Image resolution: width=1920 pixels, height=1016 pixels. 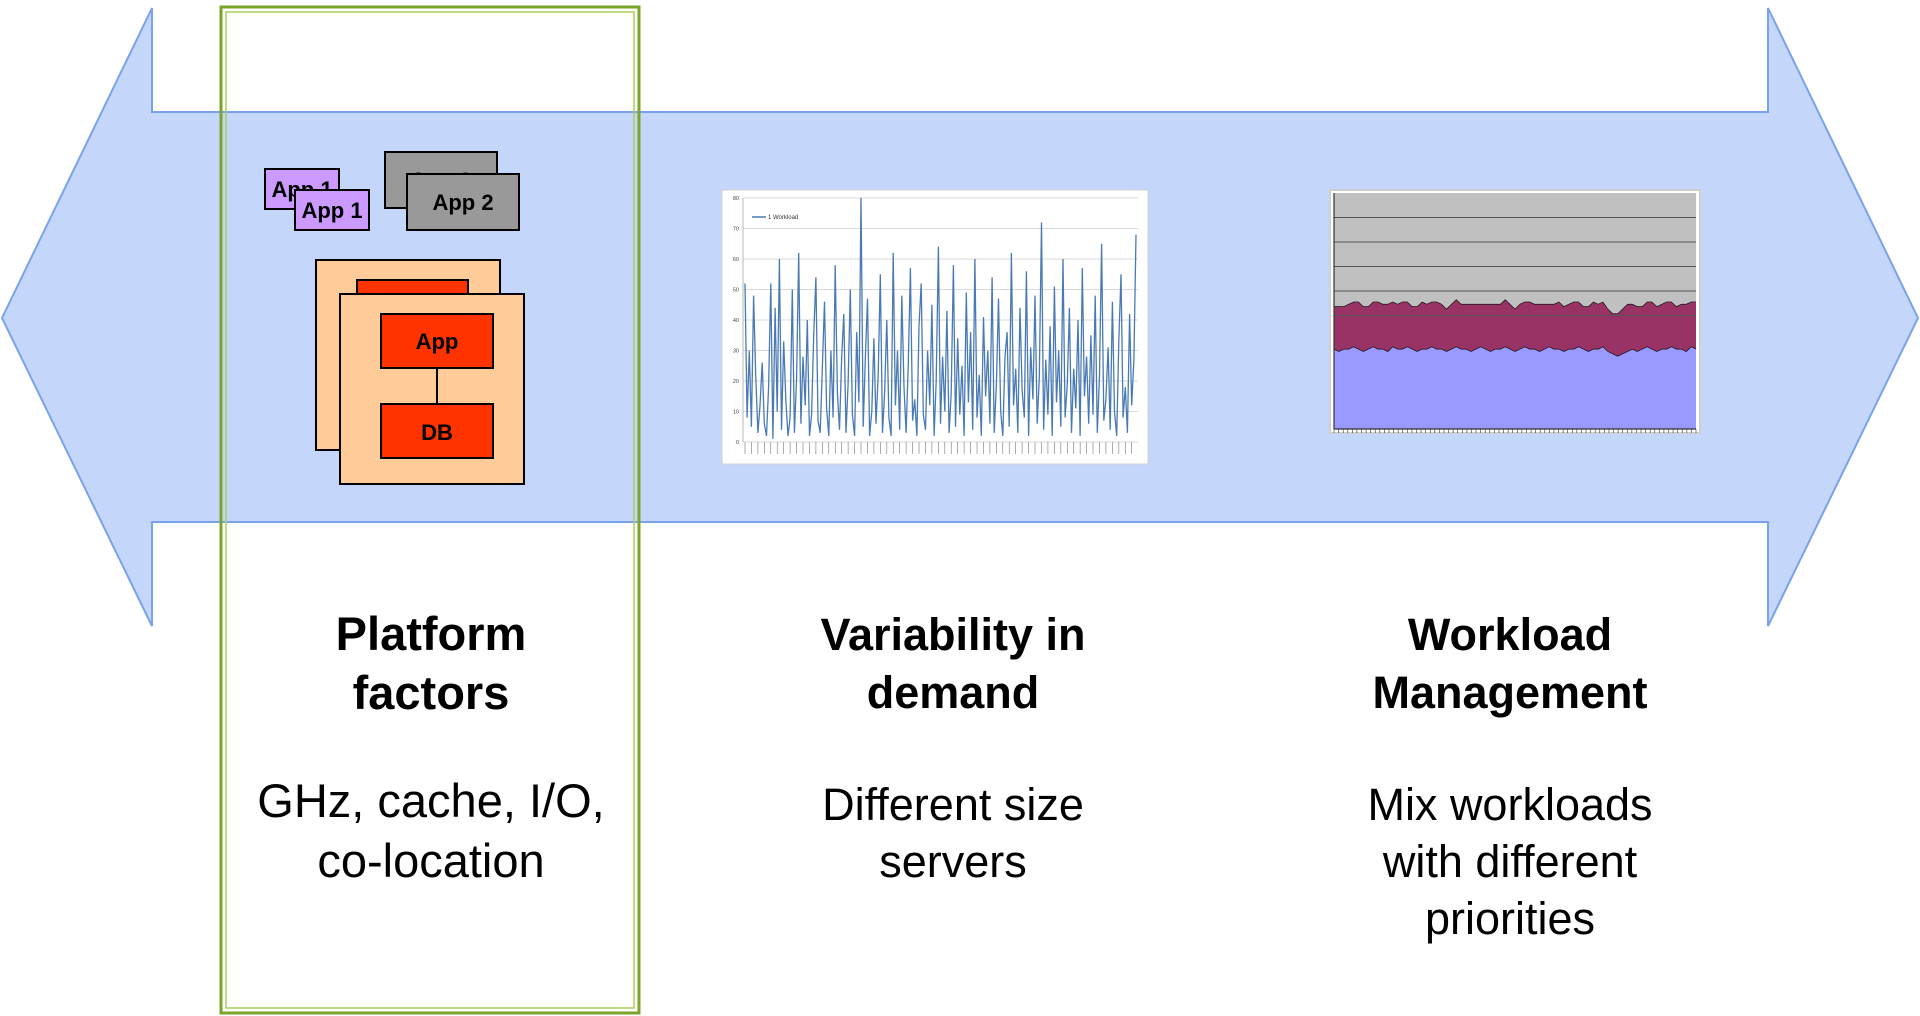 I want to click on app2-front-box, so click(x=463, y=202).